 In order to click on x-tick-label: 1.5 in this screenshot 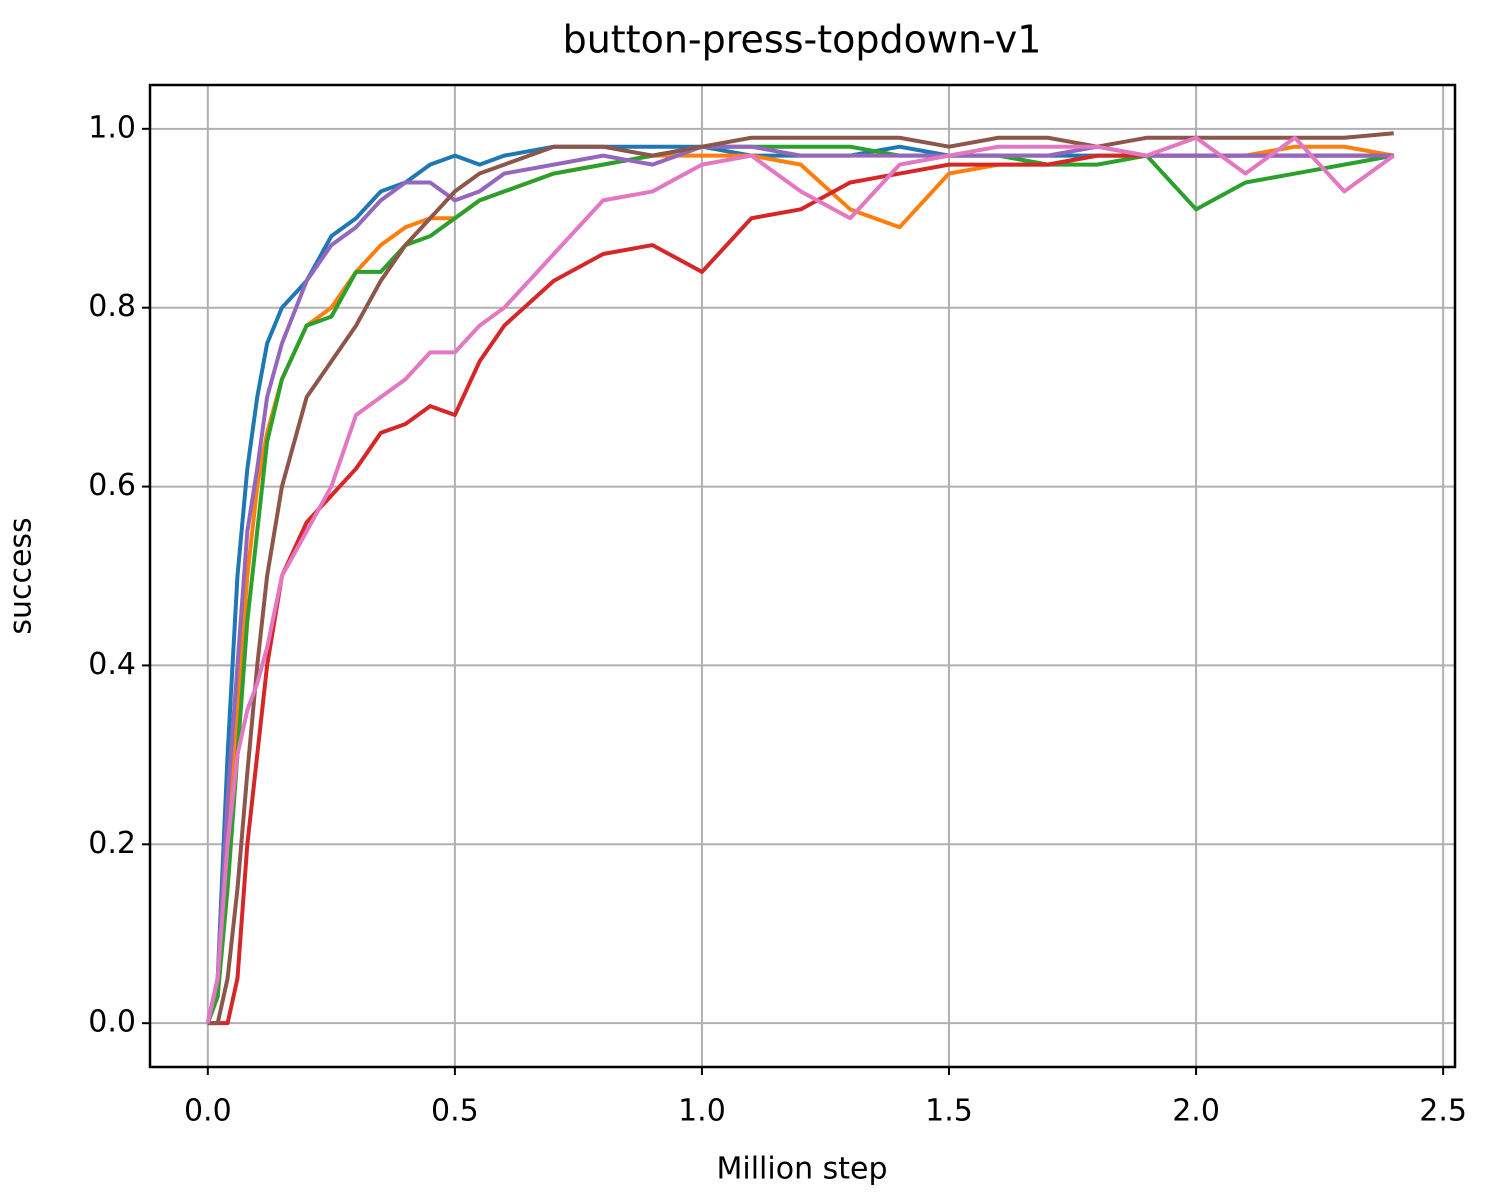, I will do `click(949, 1111)`.